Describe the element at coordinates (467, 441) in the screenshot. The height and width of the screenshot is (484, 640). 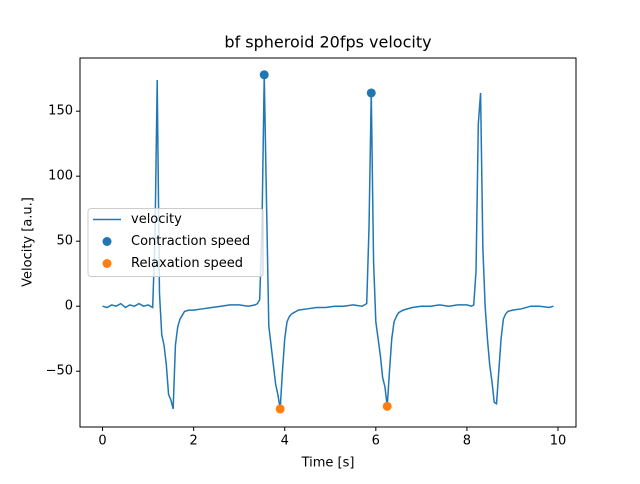
I see `x-tick-label: 8` at that location.